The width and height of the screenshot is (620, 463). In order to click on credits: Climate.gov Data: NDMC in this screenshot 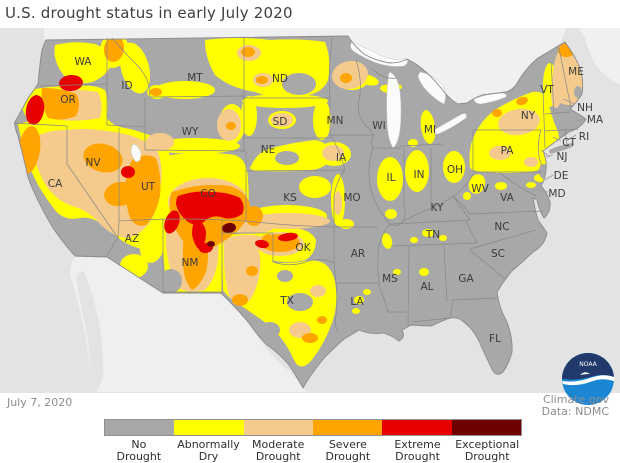, I will do `click(575, 406)`.